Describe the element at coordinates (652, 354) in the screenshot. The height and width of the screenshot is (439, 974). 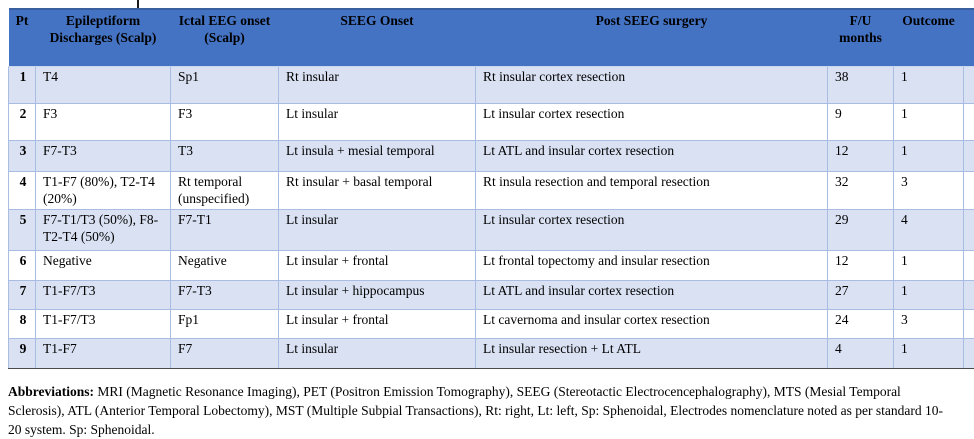
I see `cell-surgery: Lt insular resection + Lt ATL` at that location.